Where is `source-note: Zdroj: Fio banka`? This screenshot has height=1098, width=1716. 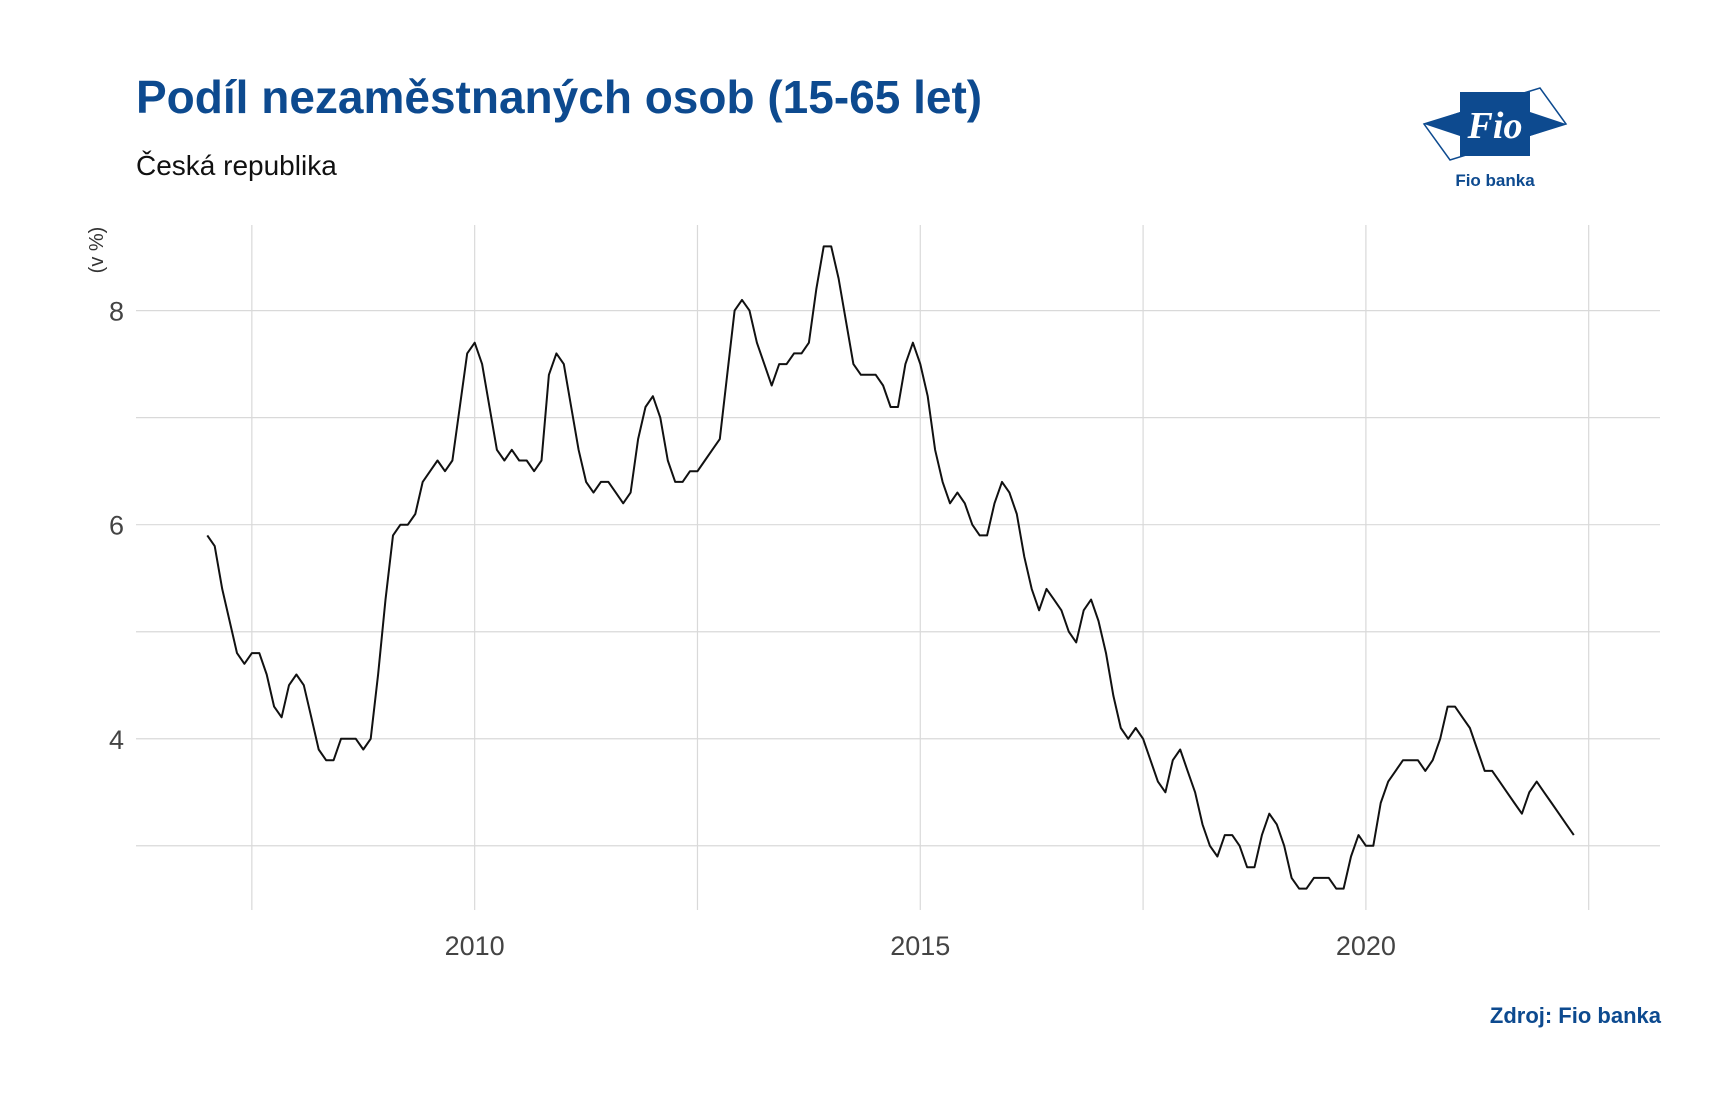 source-note: Zdroj: Fio banka is located at coordinates (1575, 1015).